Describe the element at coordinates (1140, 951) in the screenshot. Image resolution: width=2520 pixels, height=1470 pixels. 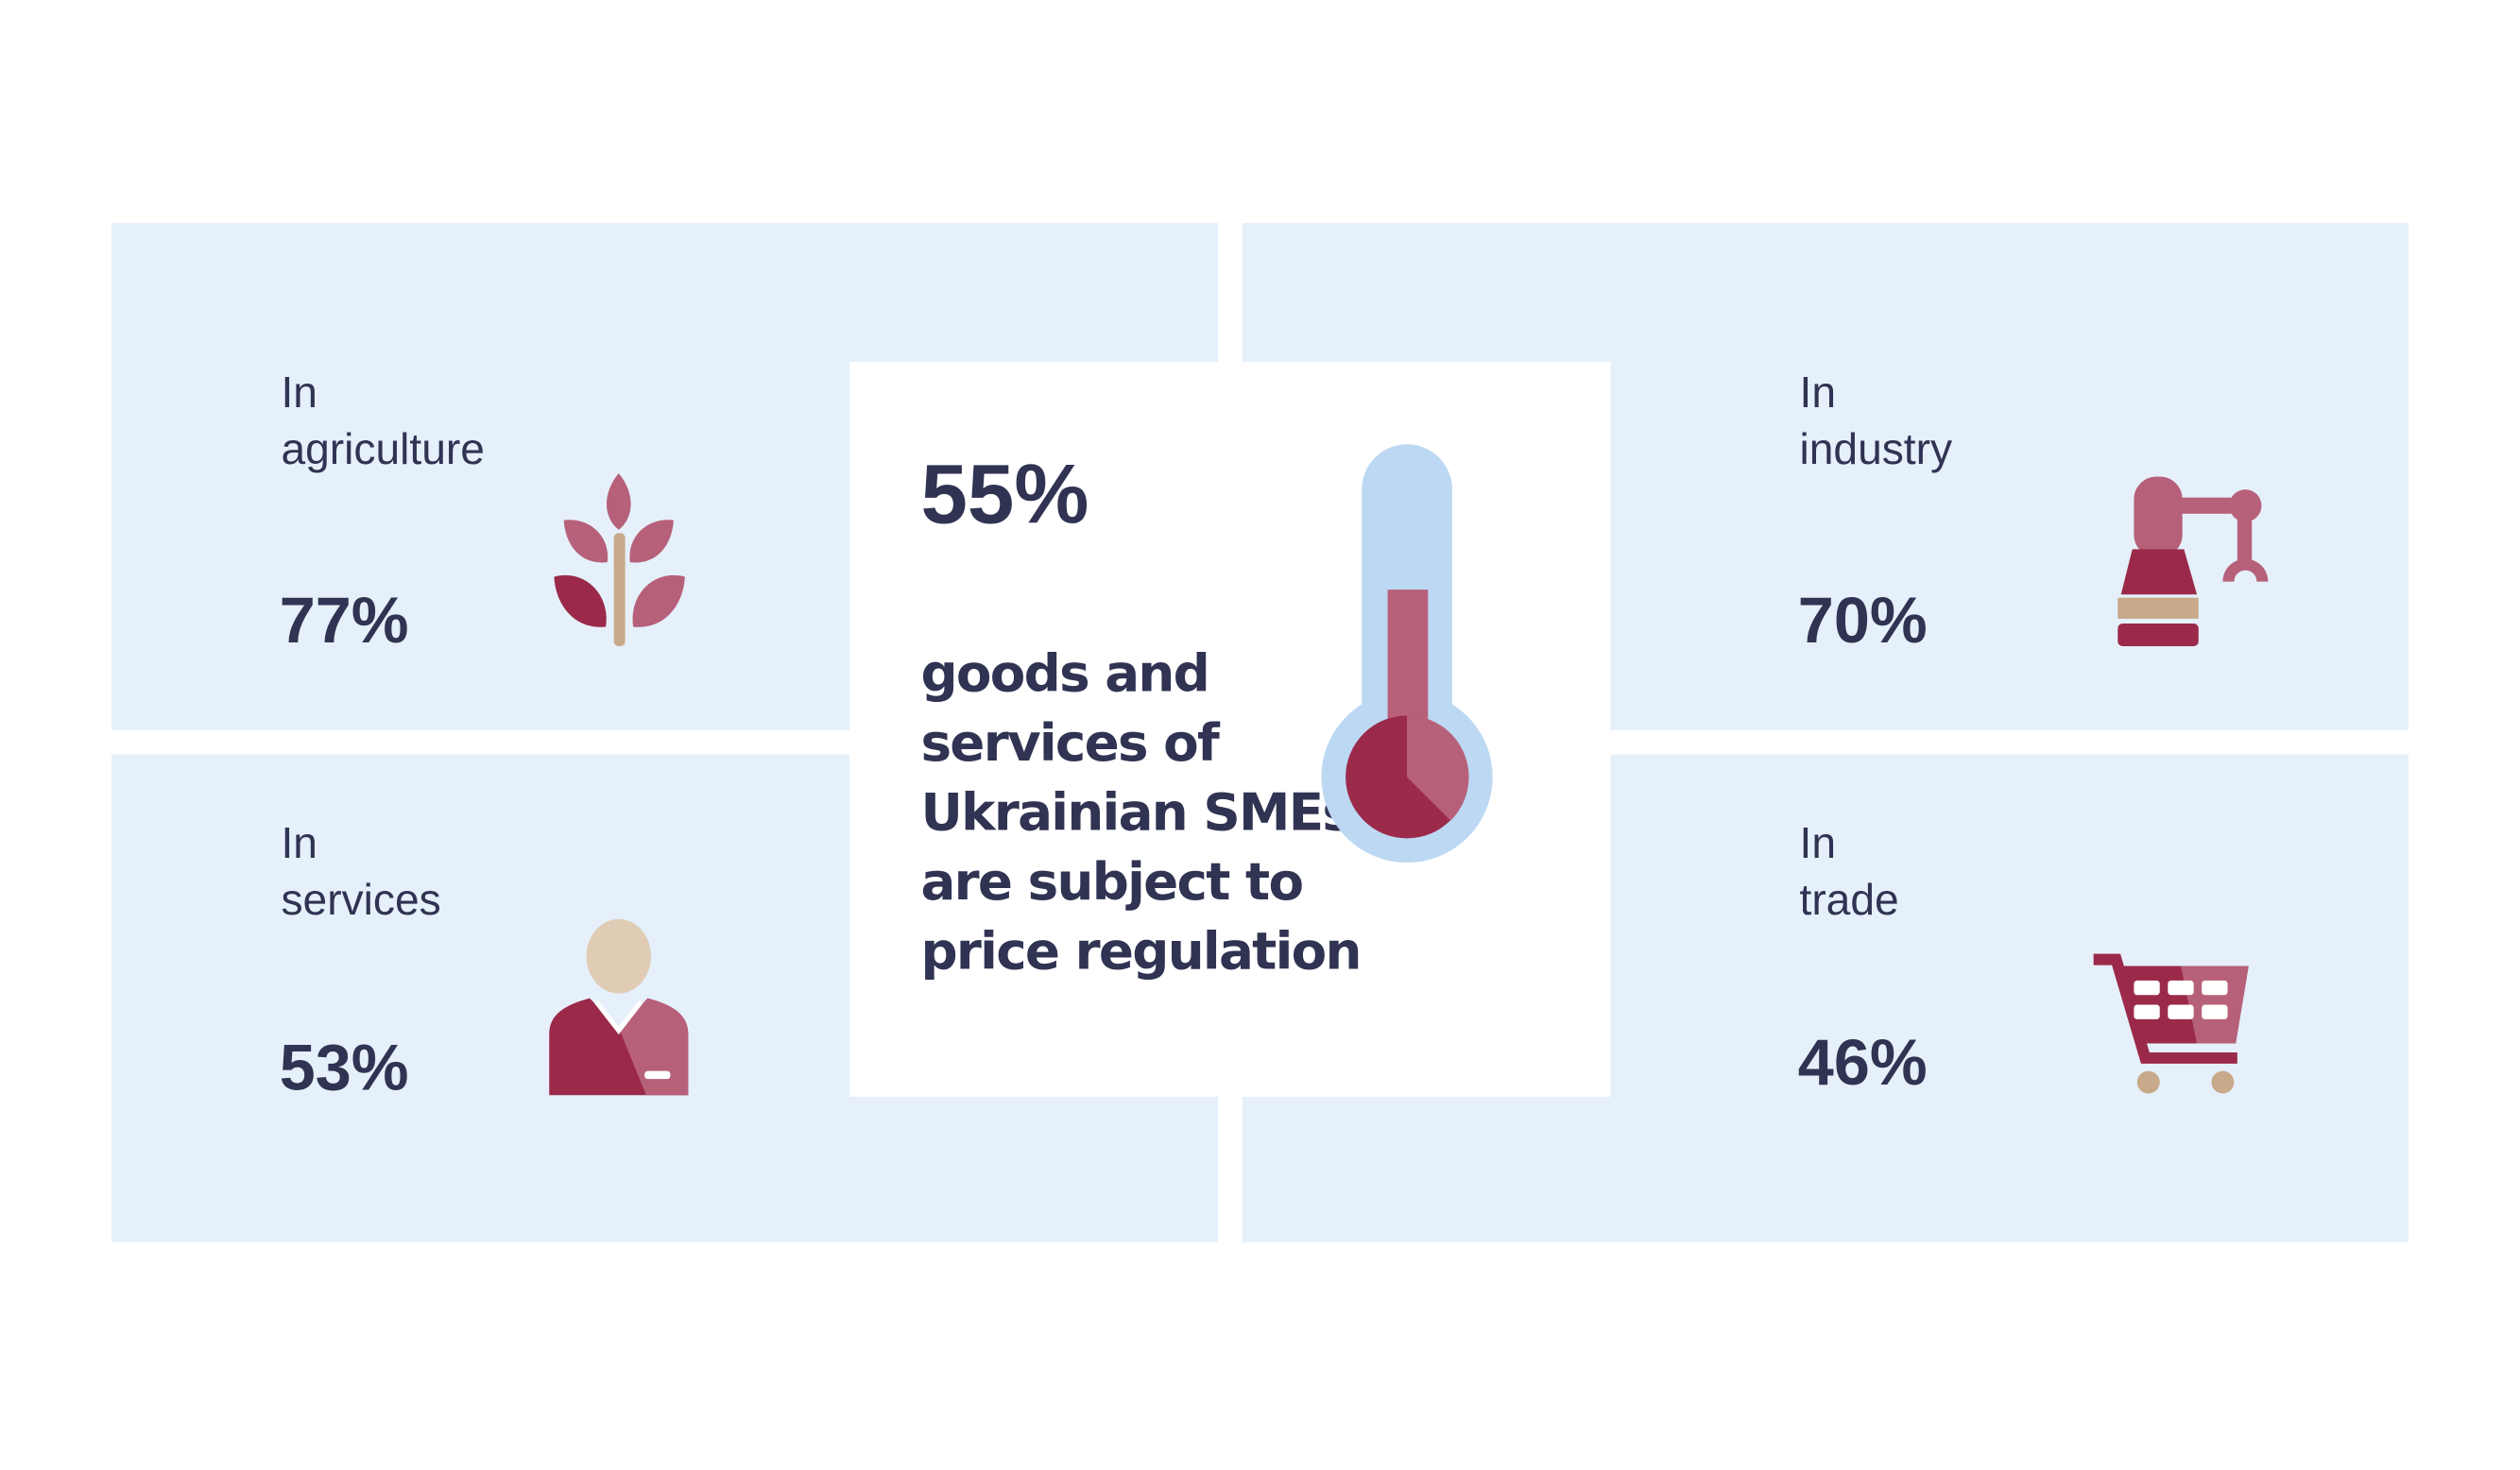
I see `headline-text: price regulation` at that location.